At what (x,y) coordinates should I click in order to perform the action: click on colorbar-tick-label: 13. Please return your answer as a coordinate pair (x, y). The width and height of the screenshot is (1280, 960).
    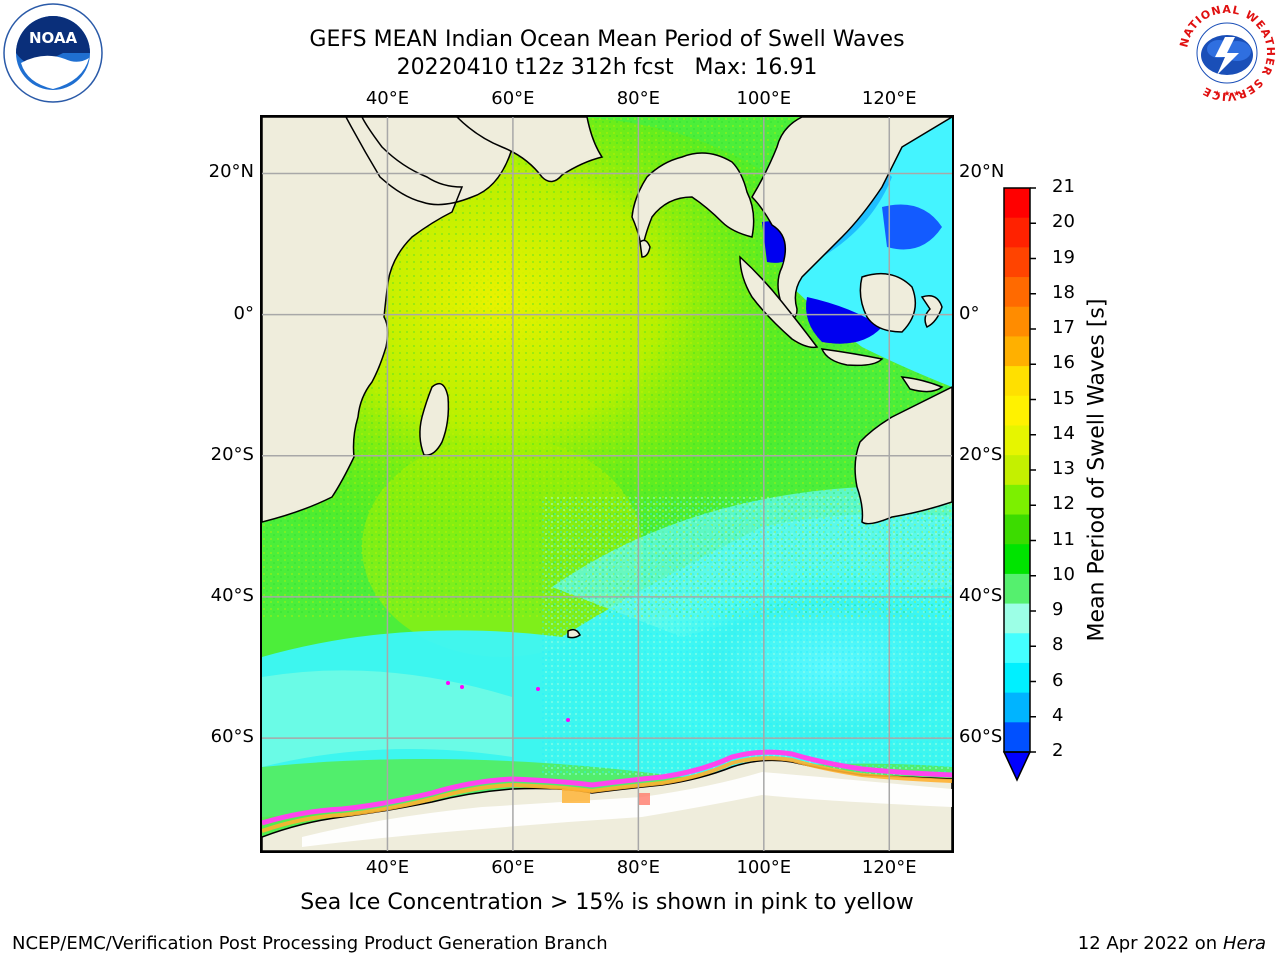
    Looking at the image, I should click on (1063, 468).